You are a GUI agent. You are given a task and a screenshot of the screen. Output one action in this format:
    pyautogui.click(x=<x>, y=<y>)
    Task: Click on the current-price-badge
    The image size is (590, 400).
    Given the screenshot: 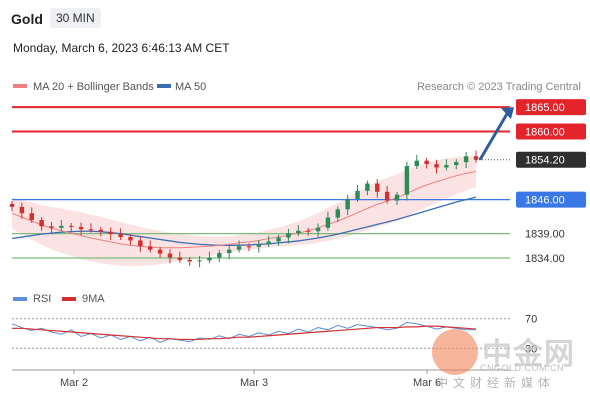 What is the action you would take?
    pyautogui.click(x=551, y=159)
    